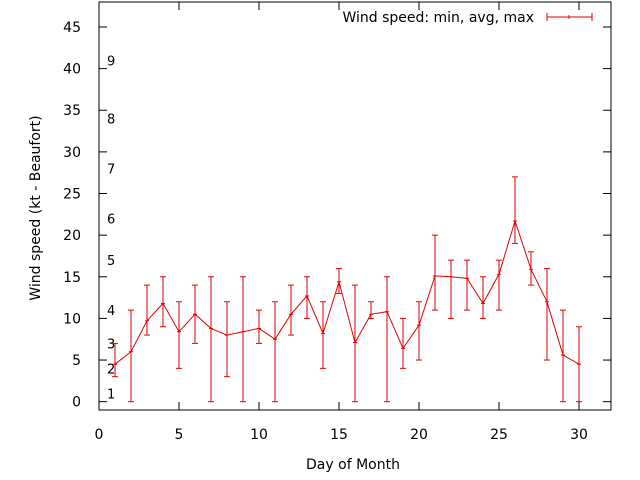 This screenshot has height=480, width=640. Describe the element at coordinates (259, 435) in the screenshot. I see `x-tick-label: 10` at that location.